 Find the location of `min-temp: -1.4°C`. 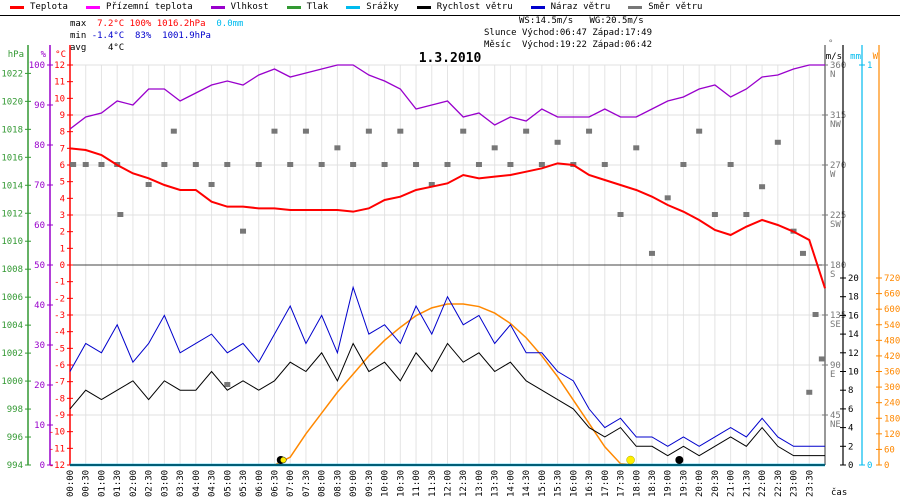

min-temp: -1.4°C is located at coordinates (108, 36).